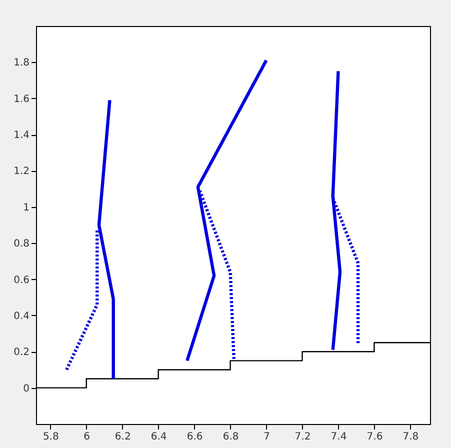  Describe the element at coordinates (26, 388) in the screenshot. I see `y-tick-label: 0` at that location.